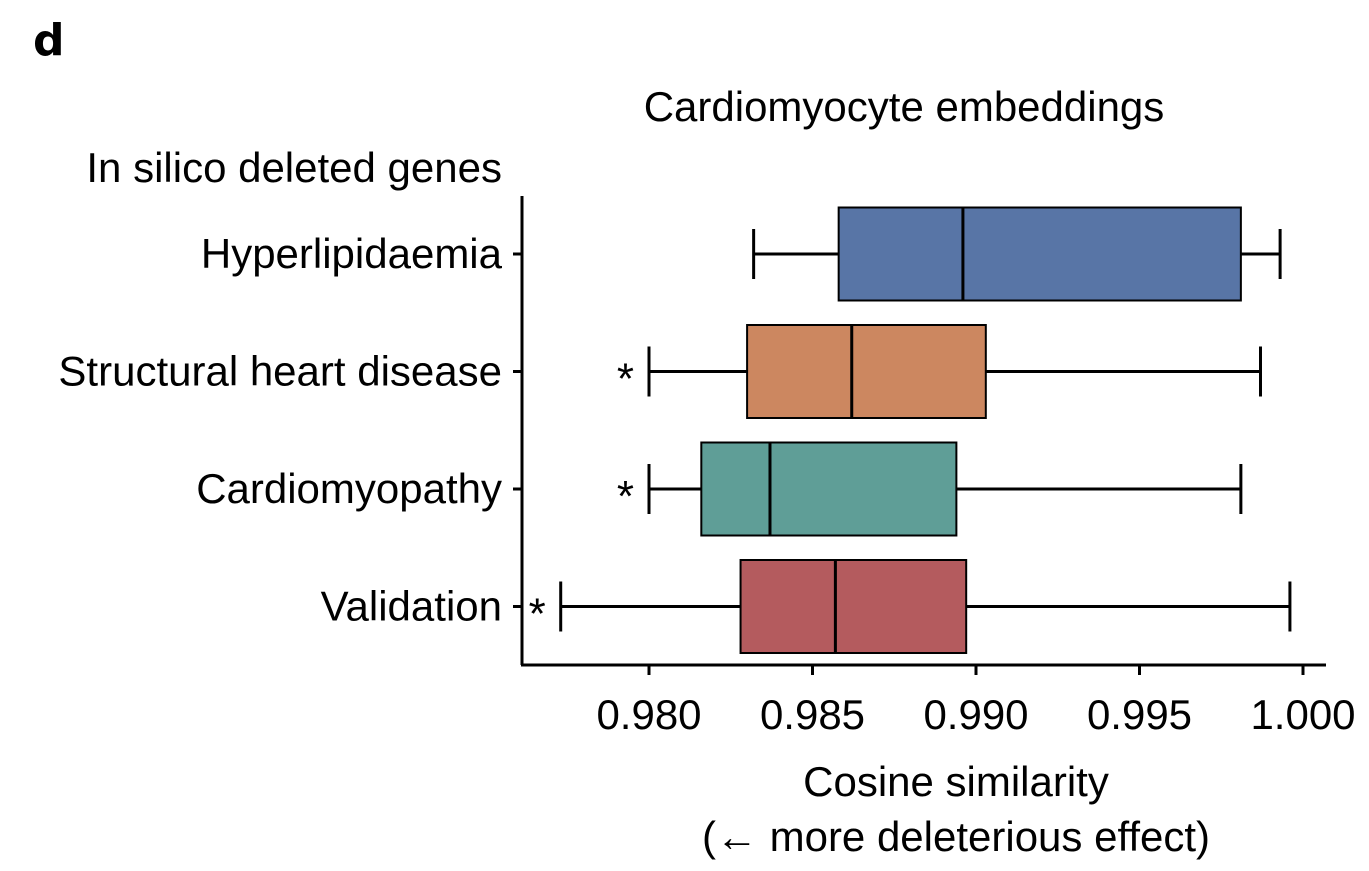  I want to click on panel-label: d, so click(49, 40).